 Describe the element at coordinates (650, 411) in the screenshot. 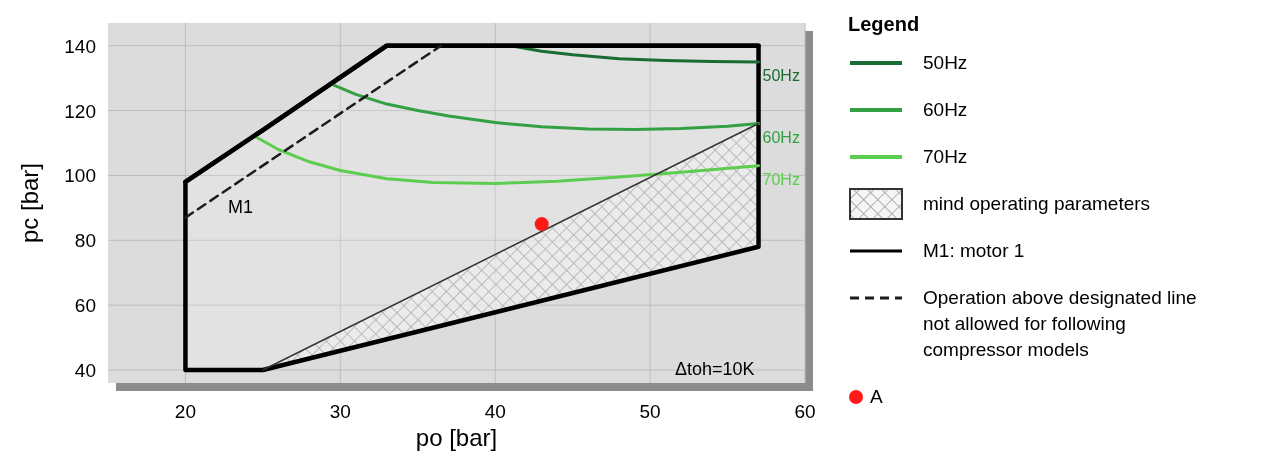

I see `x-tick-label: 50` at that location.